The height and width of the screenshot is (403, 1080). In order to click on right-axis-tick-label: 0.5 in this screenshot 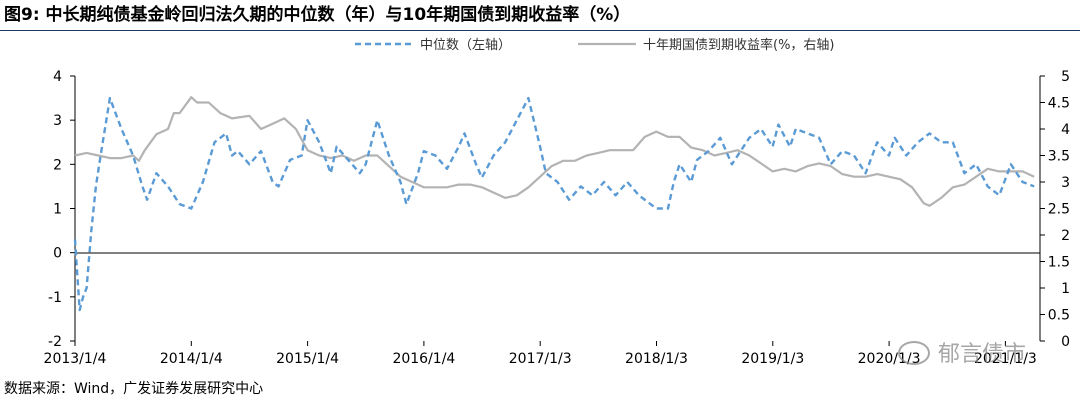, I will do `click(1059, 316)`.